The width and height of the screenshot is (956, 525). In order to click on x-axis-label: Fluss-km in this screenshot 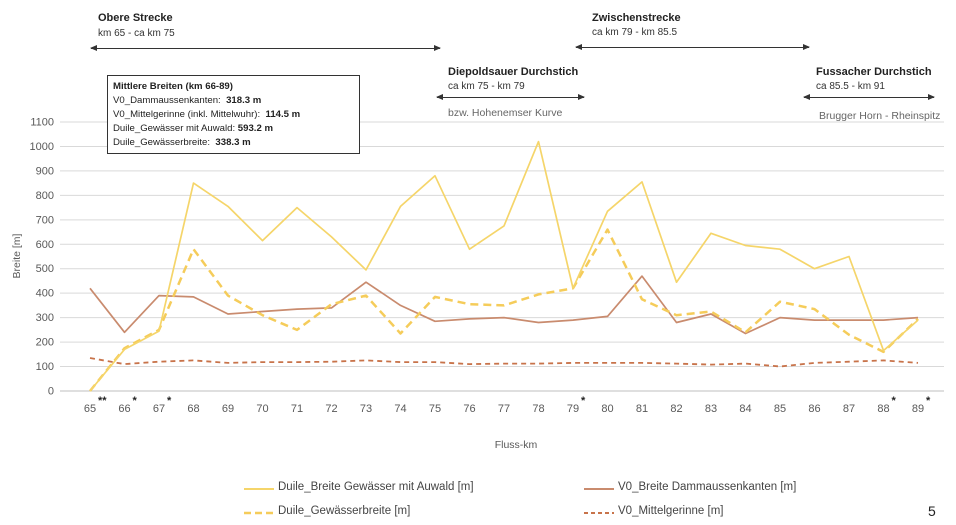, I will do `click(516, 445)`.